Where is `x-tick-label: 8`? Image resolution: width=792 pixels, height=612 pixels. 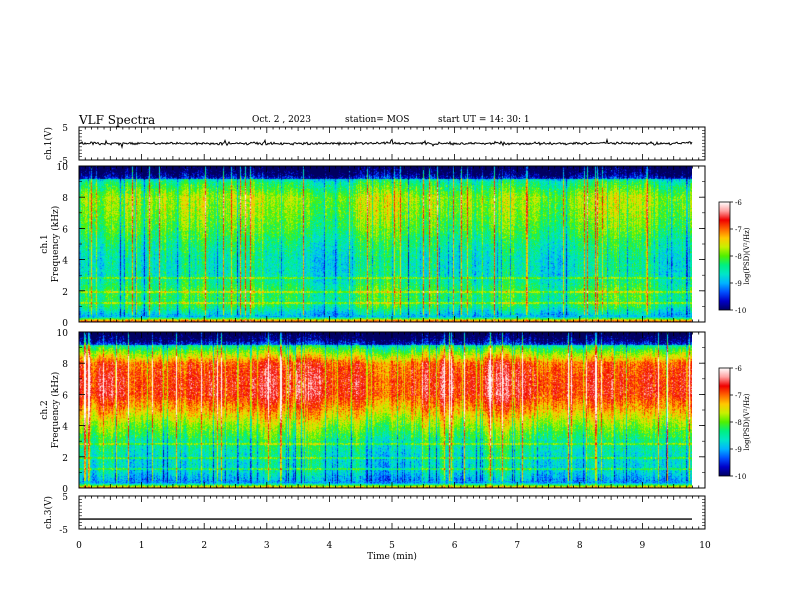 x-tick-label: 8 is located at coordinates (580, 546).